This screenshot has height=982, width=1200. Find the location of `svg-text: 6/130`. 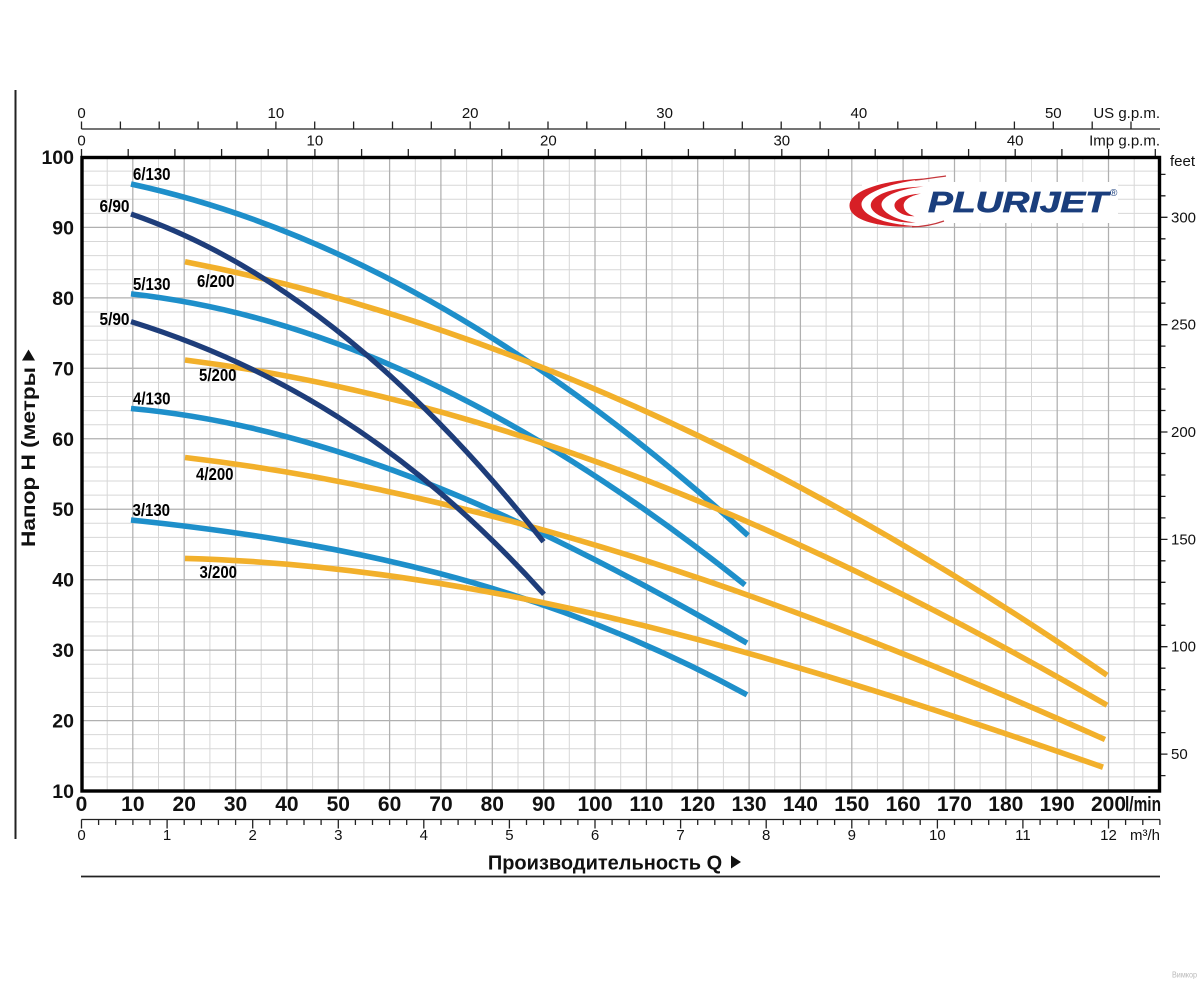

svg-text: 6/130 is located at coordinates (152, 174).